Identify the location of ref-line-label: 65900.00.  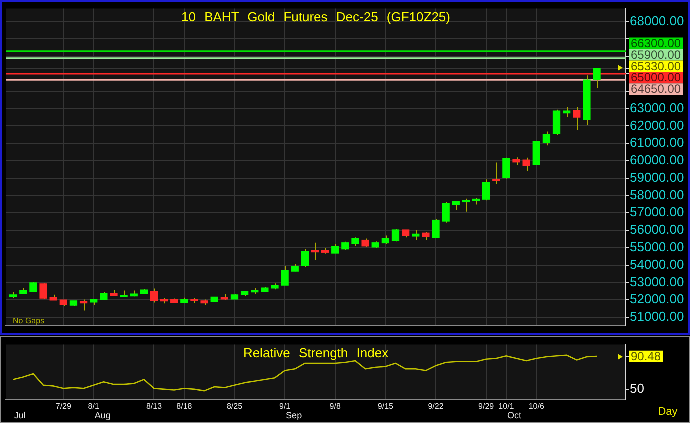
(656, 55).